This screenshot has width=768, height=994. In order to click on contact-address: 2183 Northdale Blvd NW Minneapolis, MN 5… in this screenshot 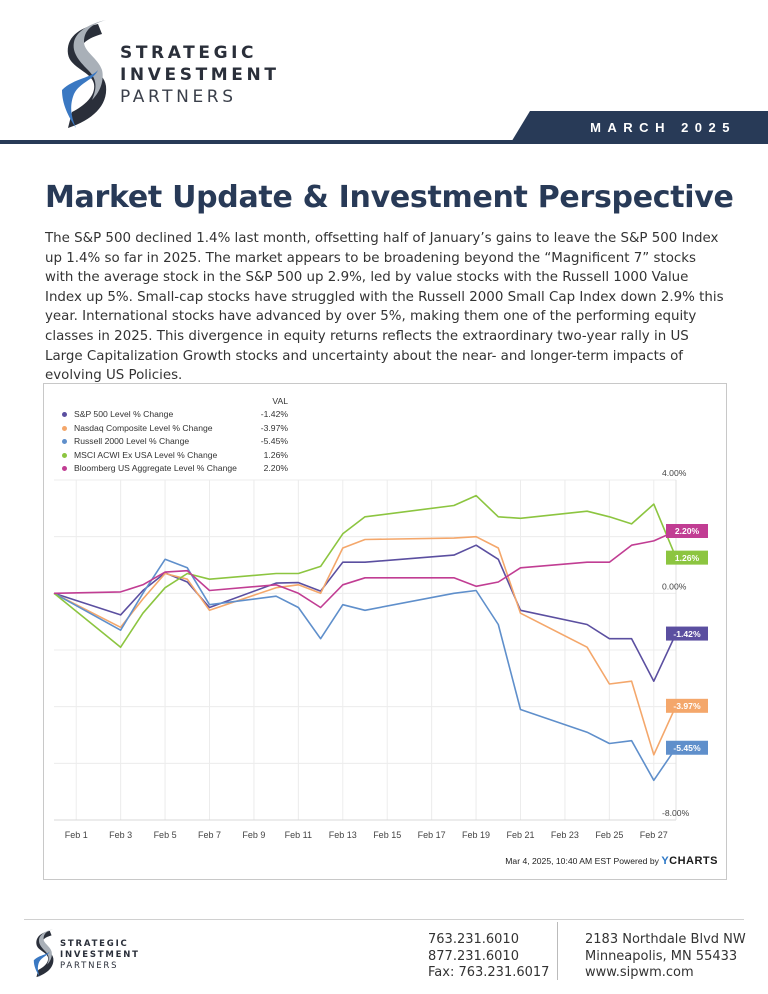, I will do `click(665, 957)`.